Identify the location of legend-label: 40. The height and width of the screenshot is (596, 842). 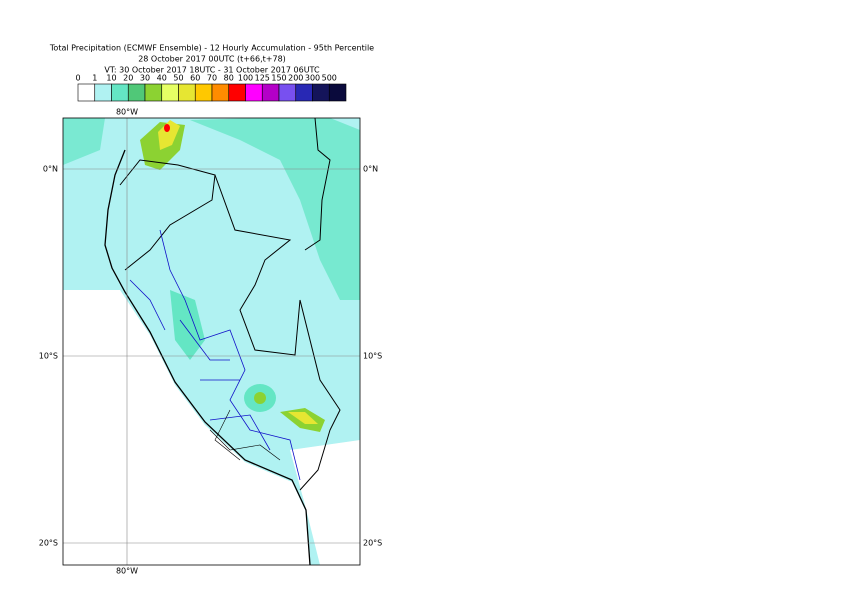
(162, 78).